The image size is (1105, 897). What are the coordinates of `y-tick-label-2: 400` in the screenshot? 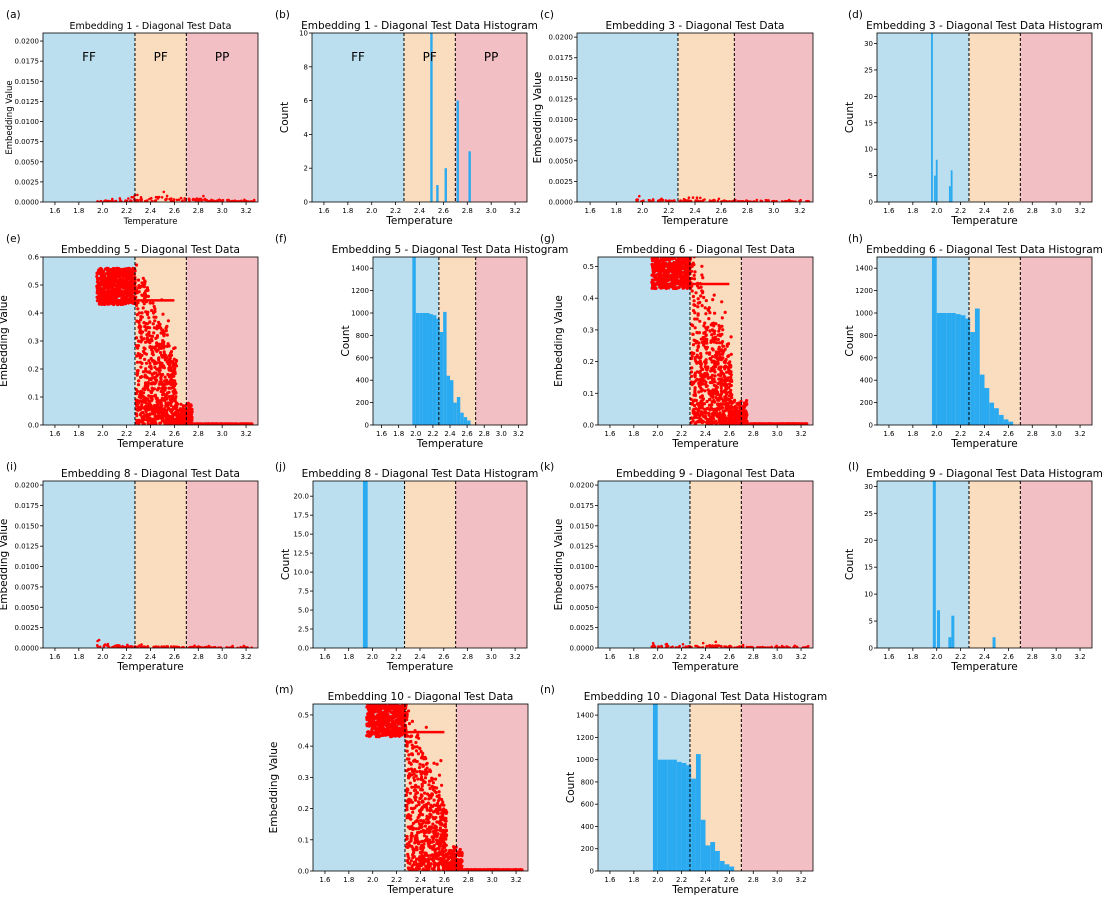 It's located at (362, 381).